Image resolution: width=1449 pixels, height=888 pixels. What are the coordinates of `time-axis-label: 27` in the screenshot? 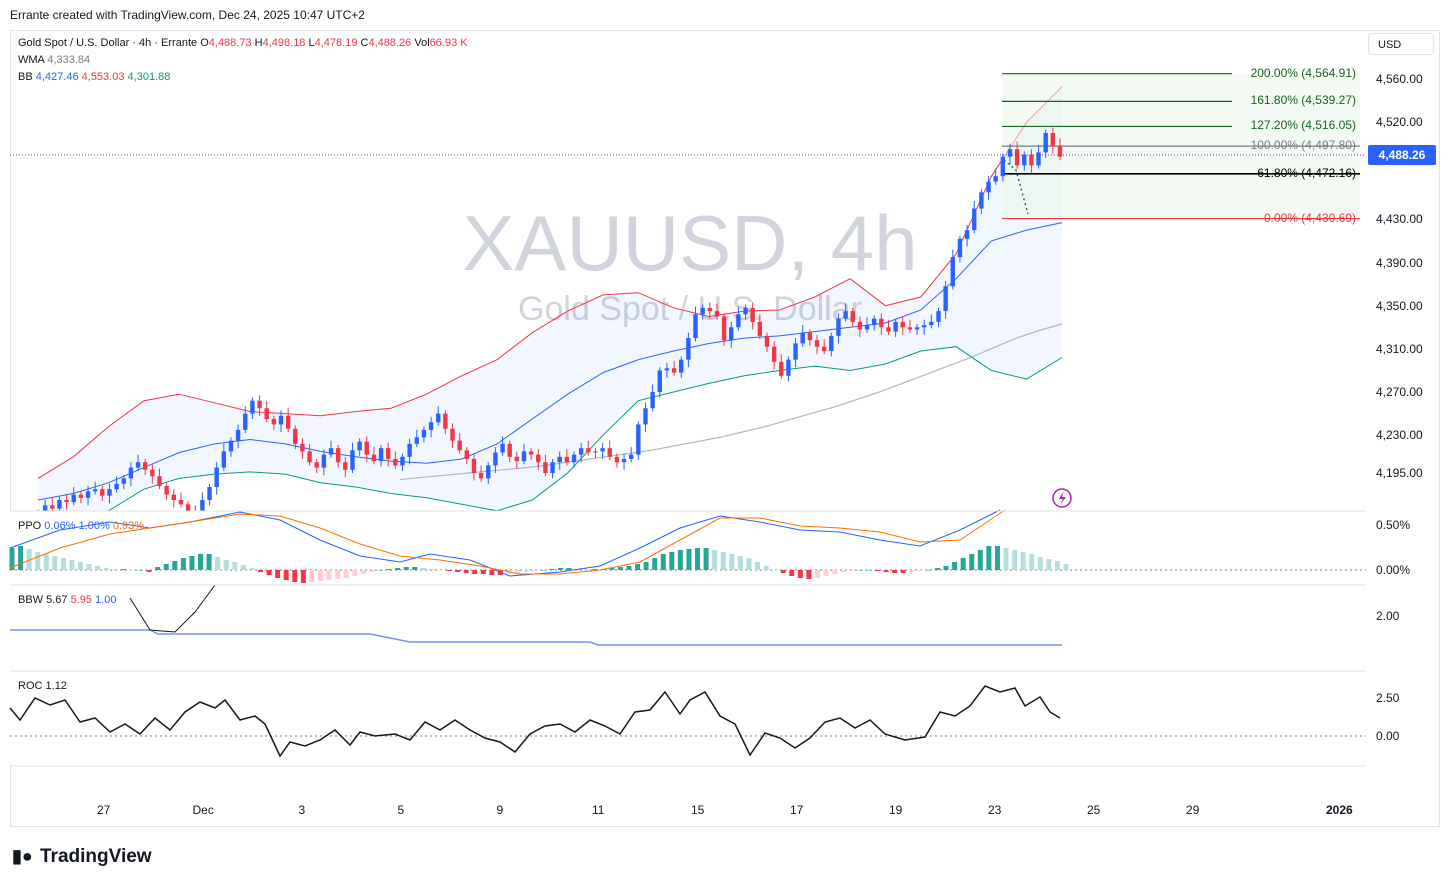 It's located at (104, 810).